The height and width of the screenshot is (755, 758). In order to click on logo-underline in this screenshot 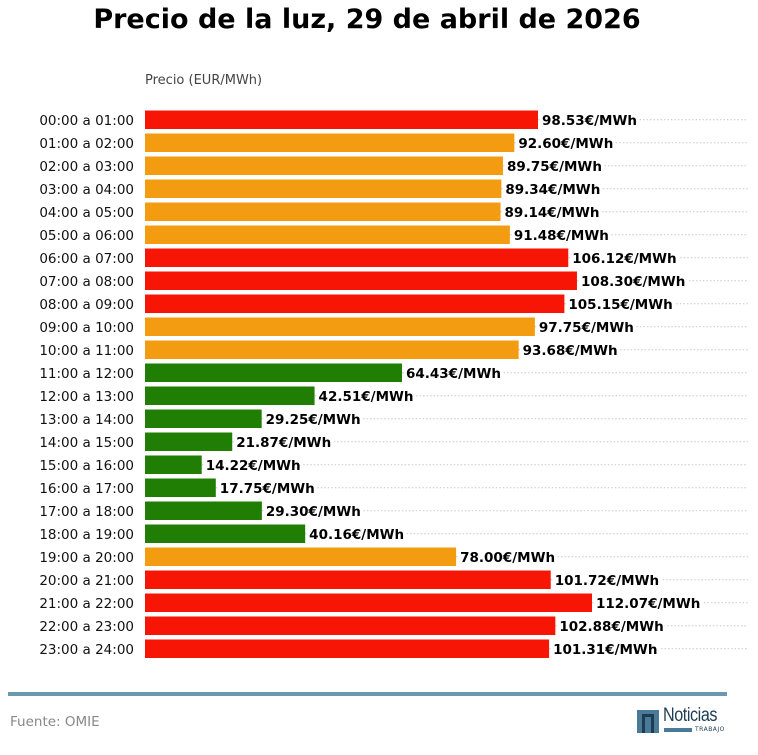, I will do `click(678, 730)`.